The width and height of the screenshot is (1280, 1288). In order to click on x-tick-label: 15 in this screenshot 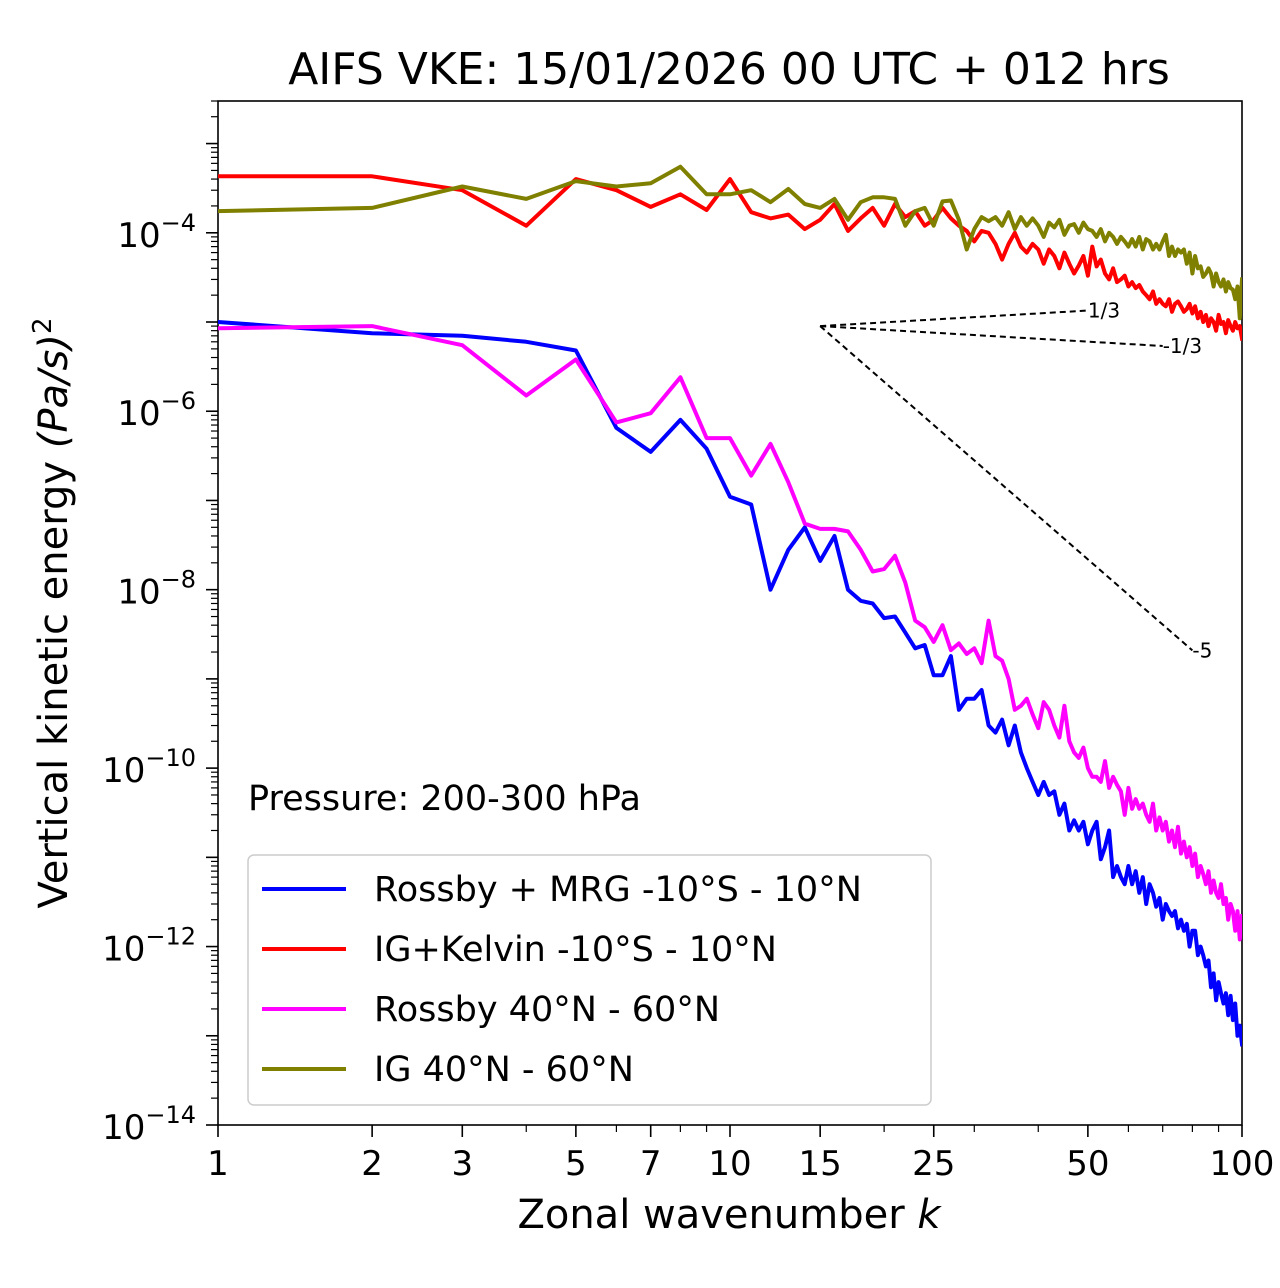, I will do `click(820, 1164)`.